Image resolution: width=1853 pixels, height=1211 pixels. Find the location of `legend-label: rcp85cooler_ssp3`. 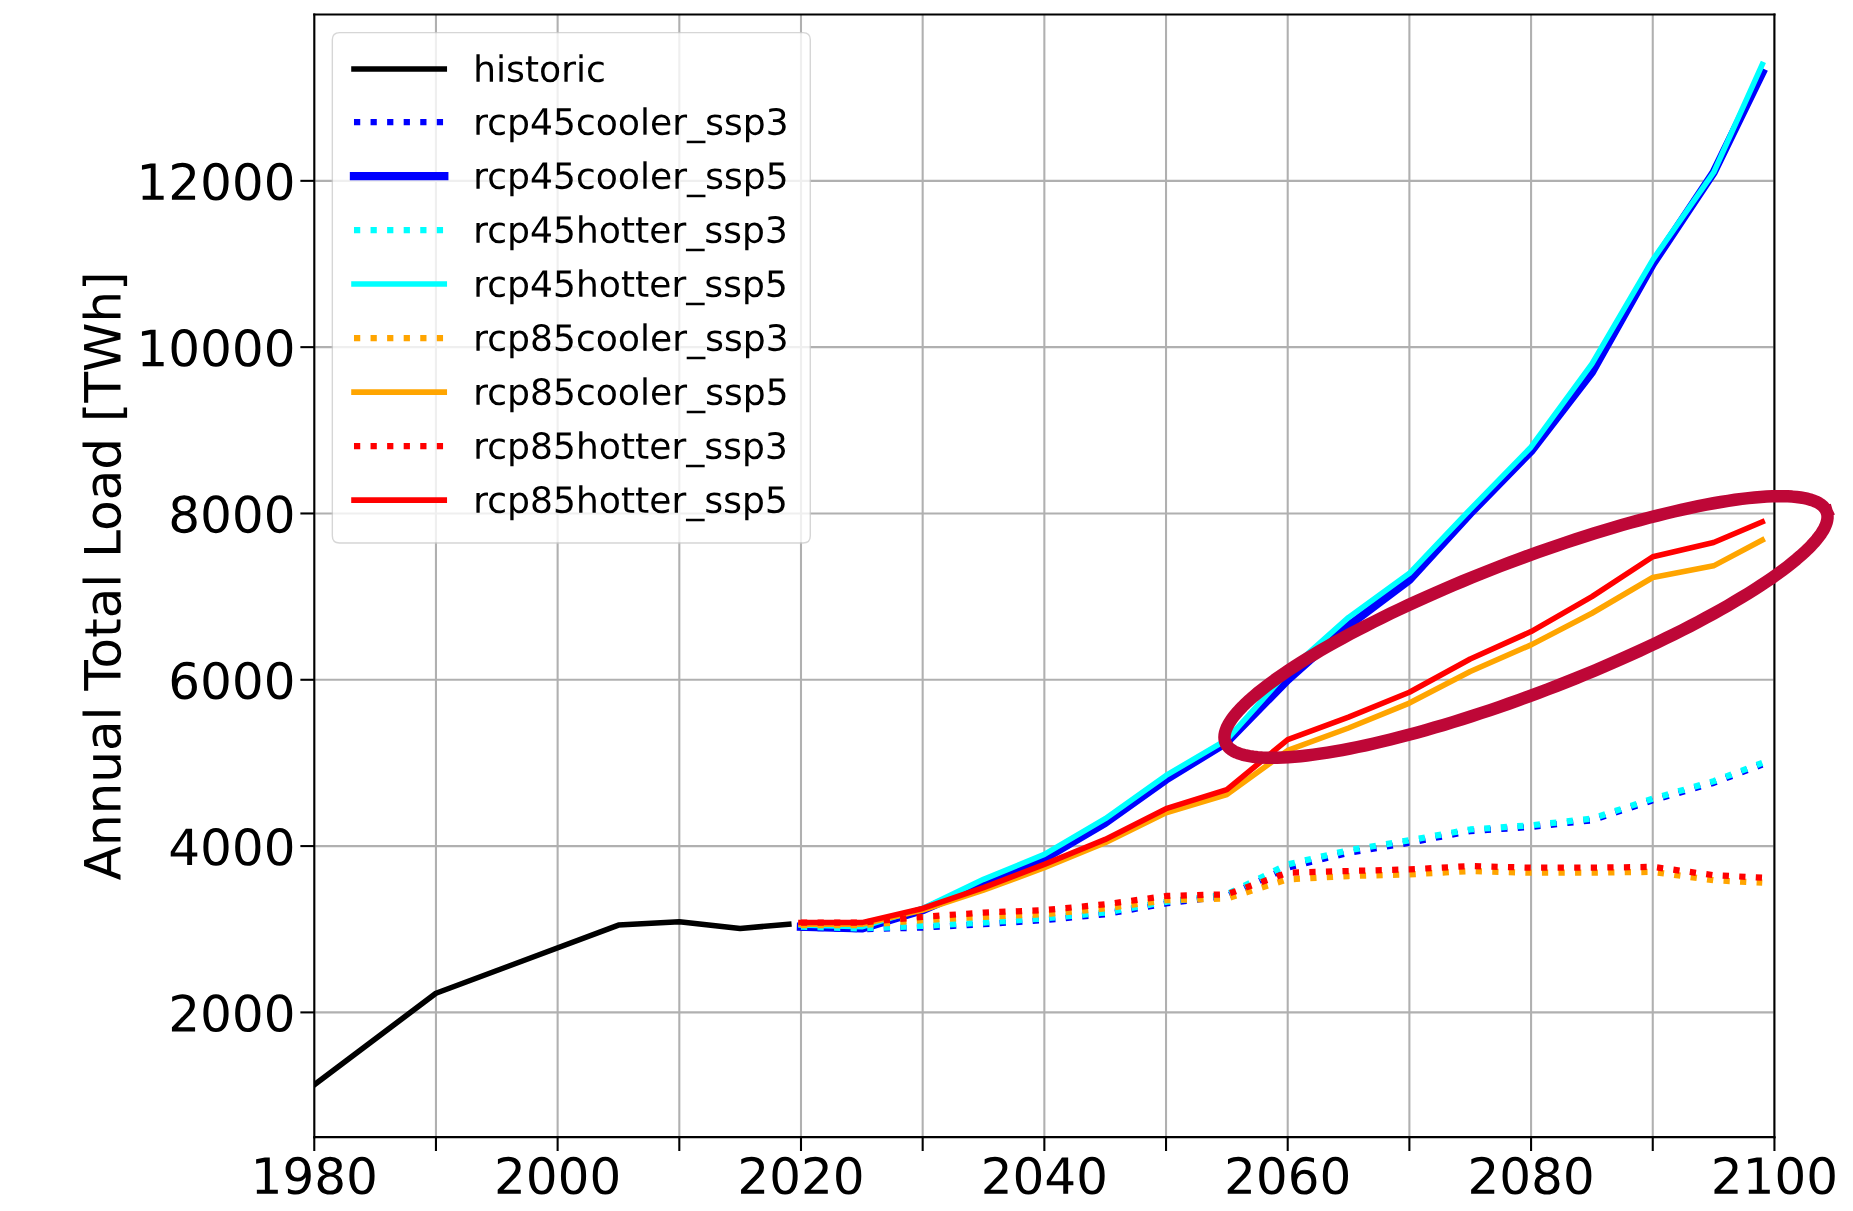

legend-label: rcp85cooler_ssp3 is located at coordinates (631, 341).